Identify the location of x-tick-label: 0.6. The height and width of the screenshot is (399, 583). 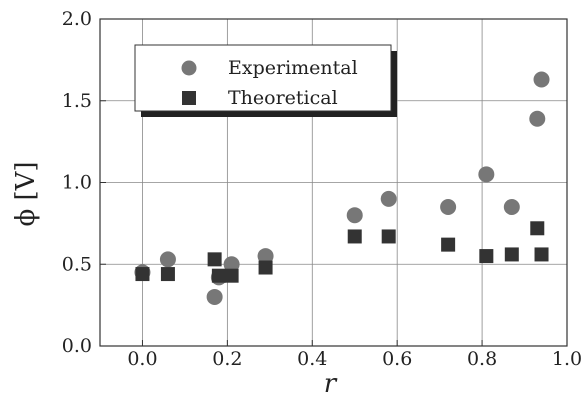
(397, 359).